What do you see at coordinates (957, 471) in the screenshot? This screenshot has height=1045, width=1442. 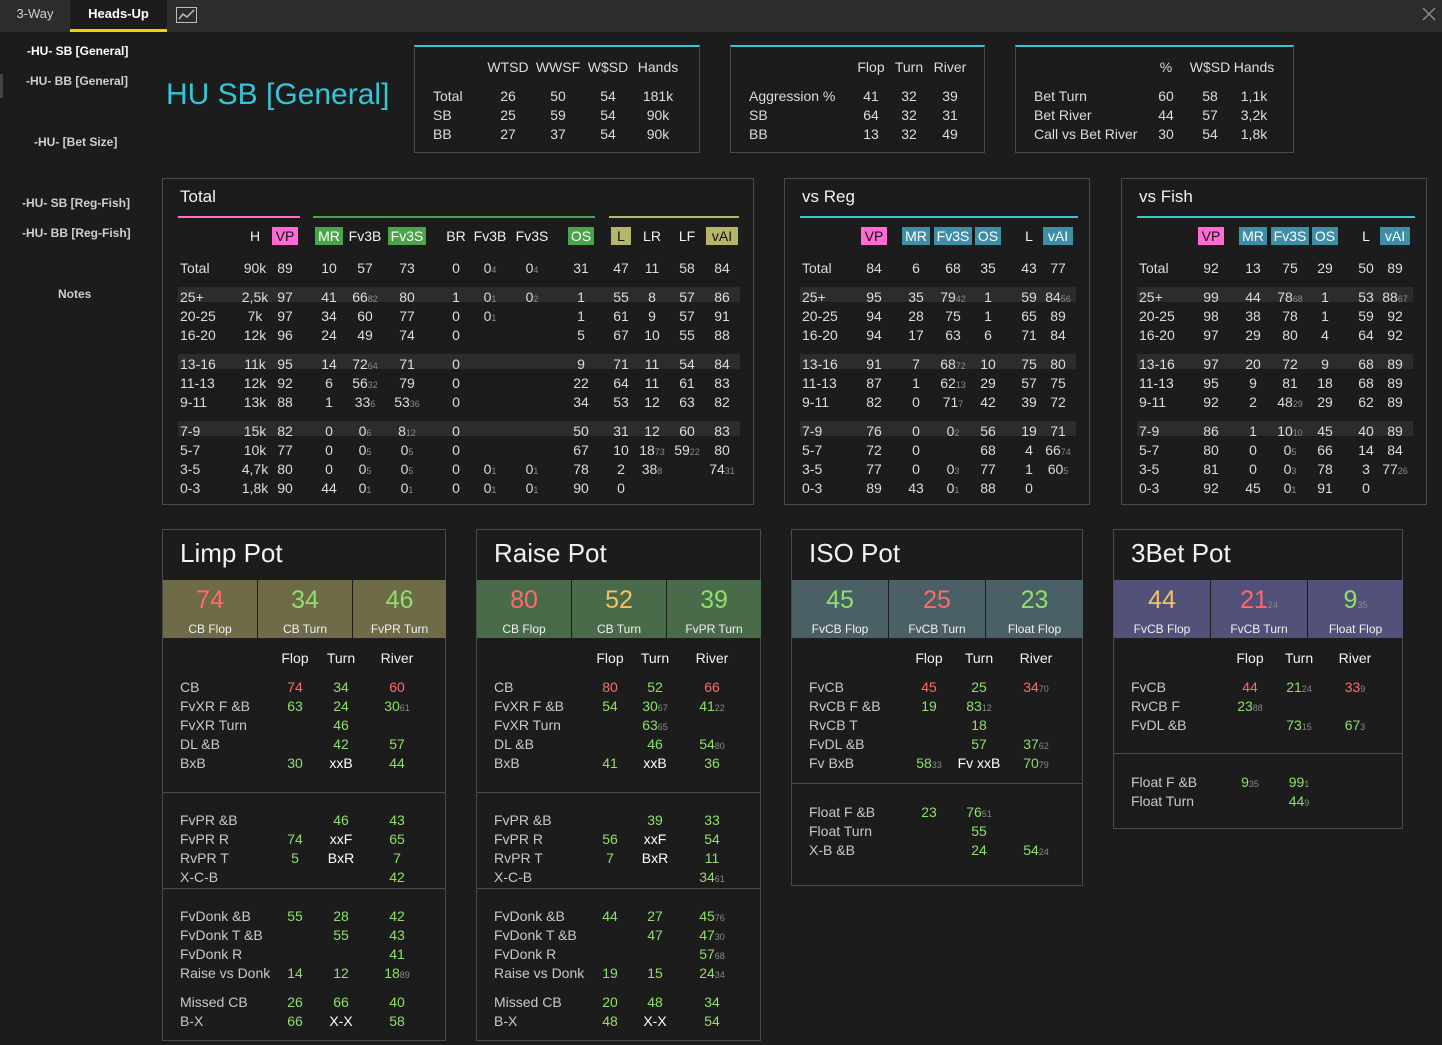 I see `value-sub: 3` at bounding box center [957, 471].